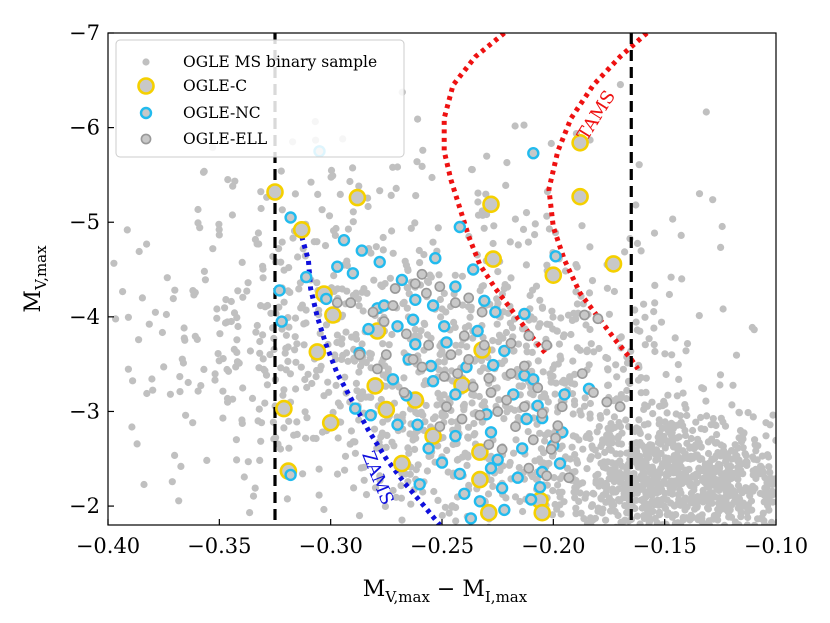  Describe the element at coordinates (445, 591) in the screenshot. I see `x-axis-title: MV,max − MI,max` at that location.